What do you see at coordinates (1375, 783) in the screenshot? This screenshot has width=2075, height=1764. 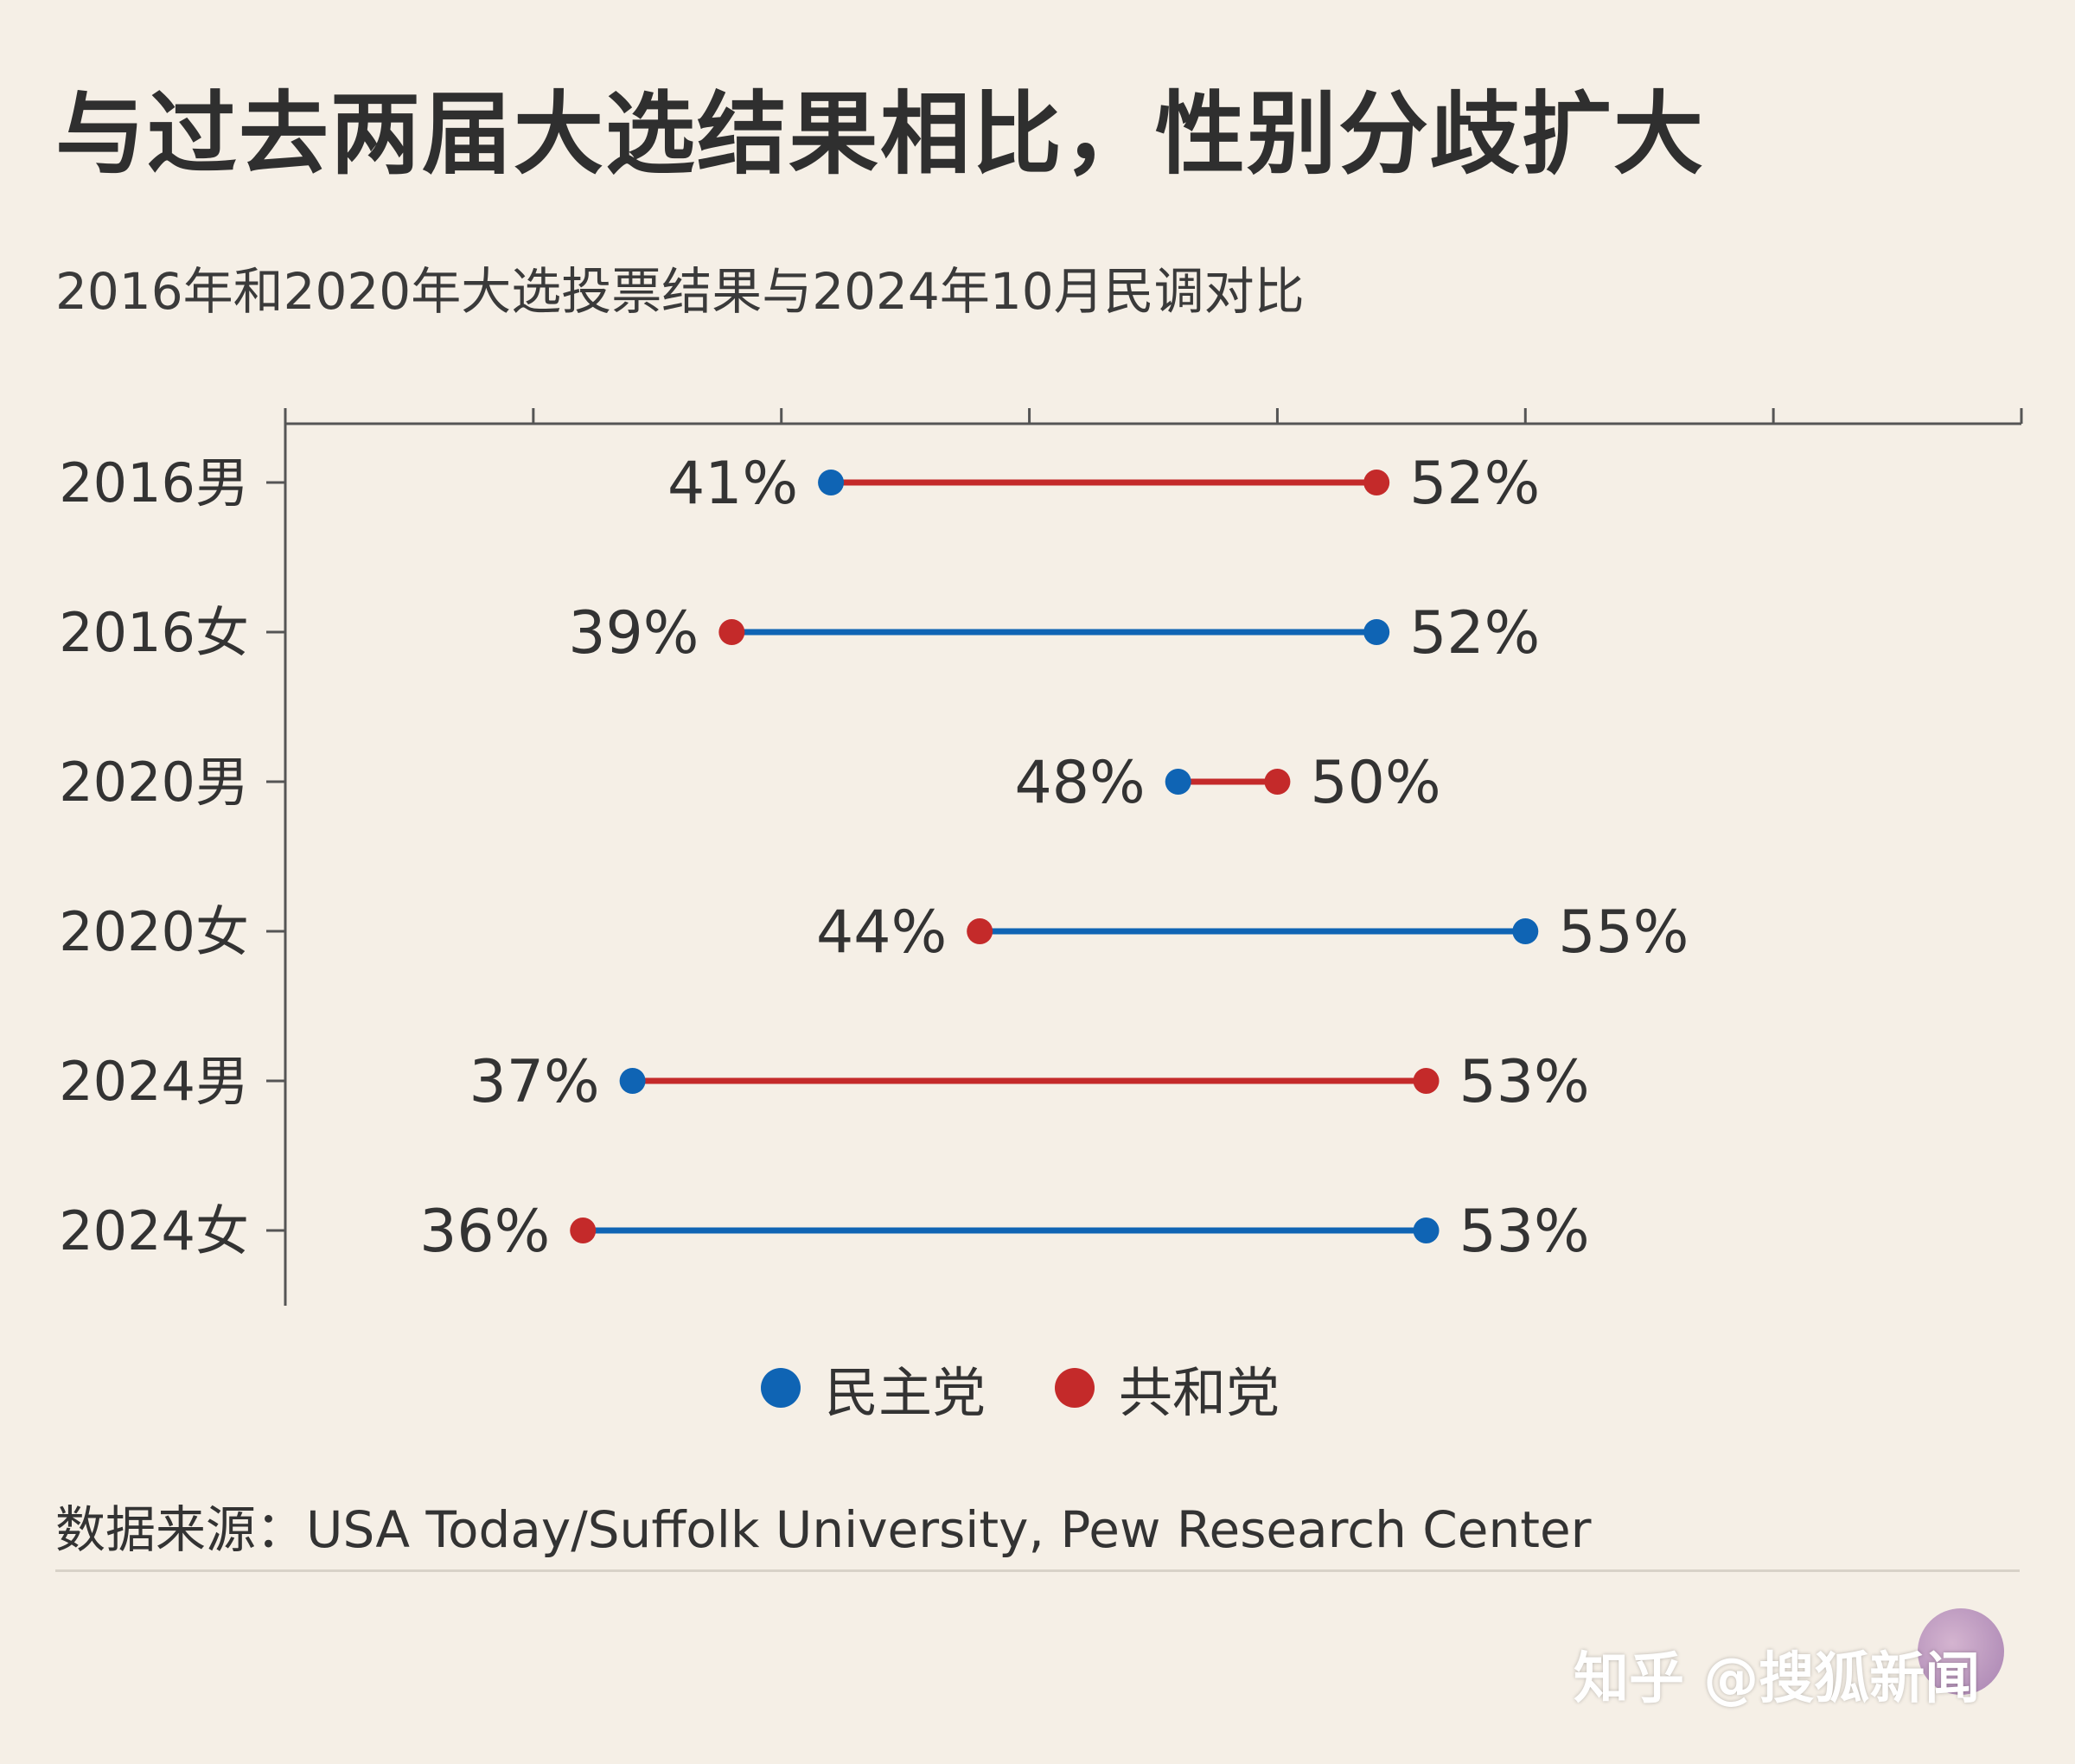 I see `value-label-high: 50%` at bounding box center [1375, 783].